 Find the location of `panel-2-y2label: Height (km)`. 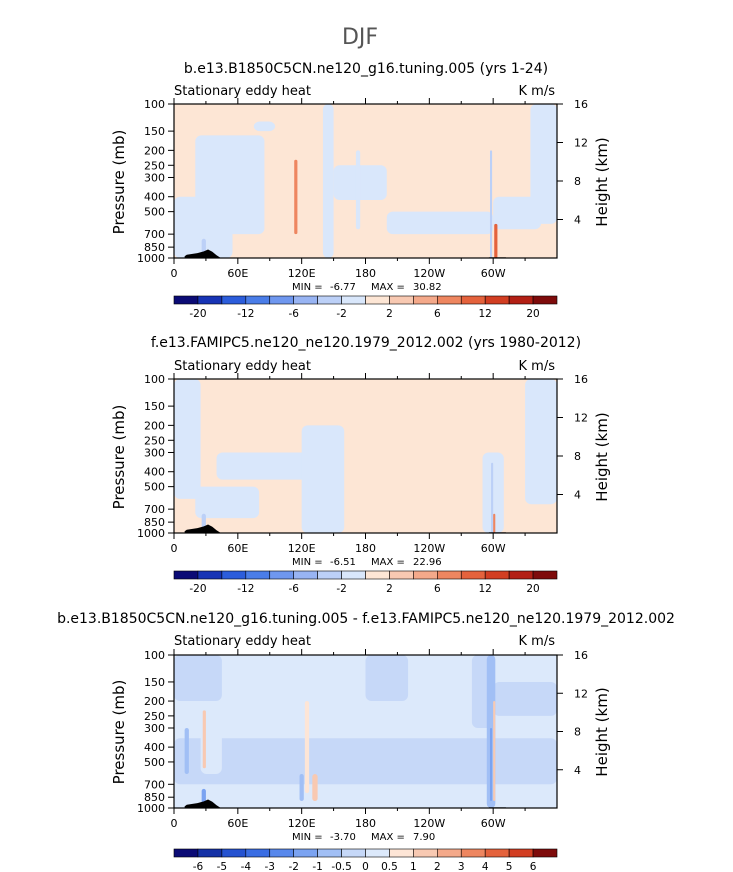

panel-2-y2label: Height (km) is located at coordinates (602, 456).